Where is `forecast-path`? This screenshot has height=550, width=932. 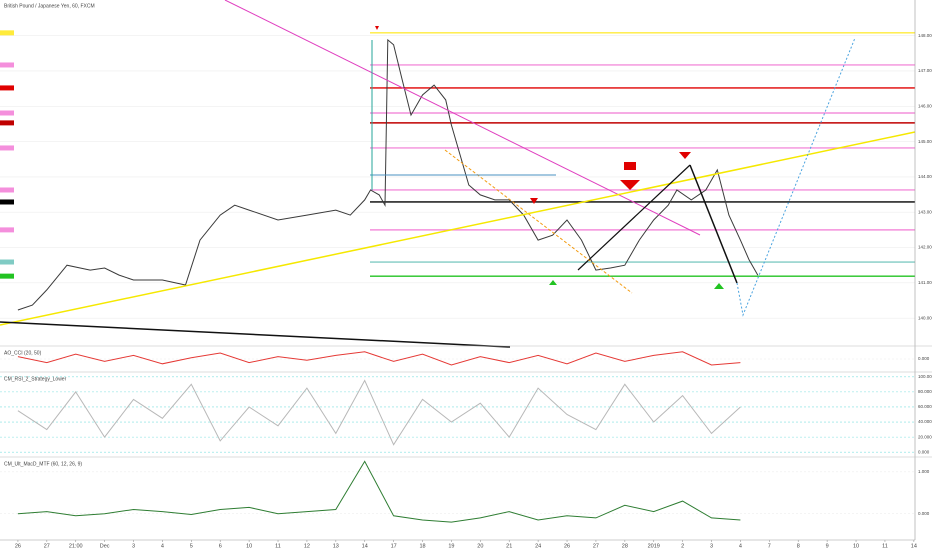 forecast-path is located at coordinates (796, 177).